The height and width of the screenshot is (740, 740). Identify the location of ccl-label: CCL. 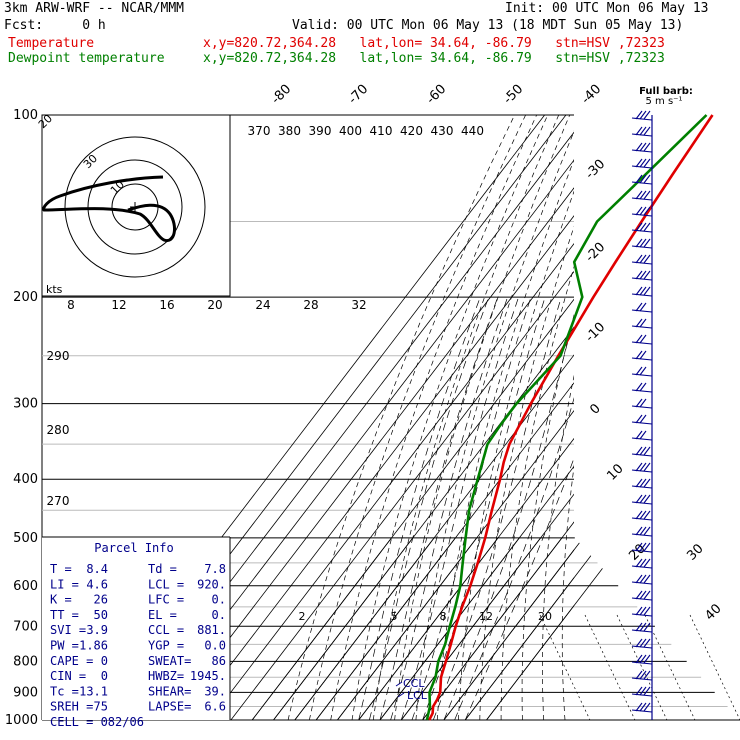
(414, 683).